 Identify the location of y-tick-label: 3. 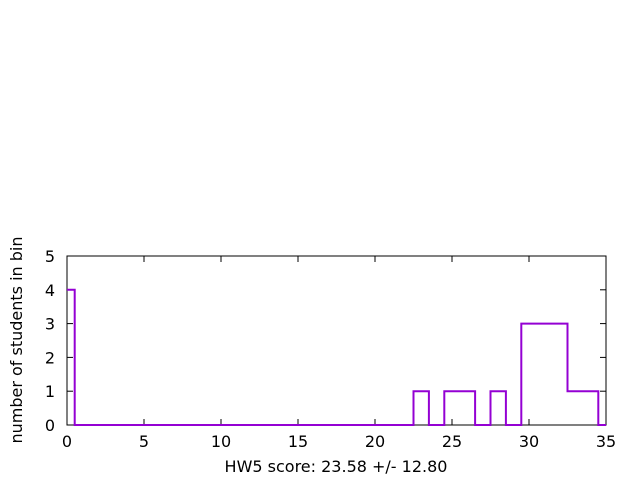
(50, 324).